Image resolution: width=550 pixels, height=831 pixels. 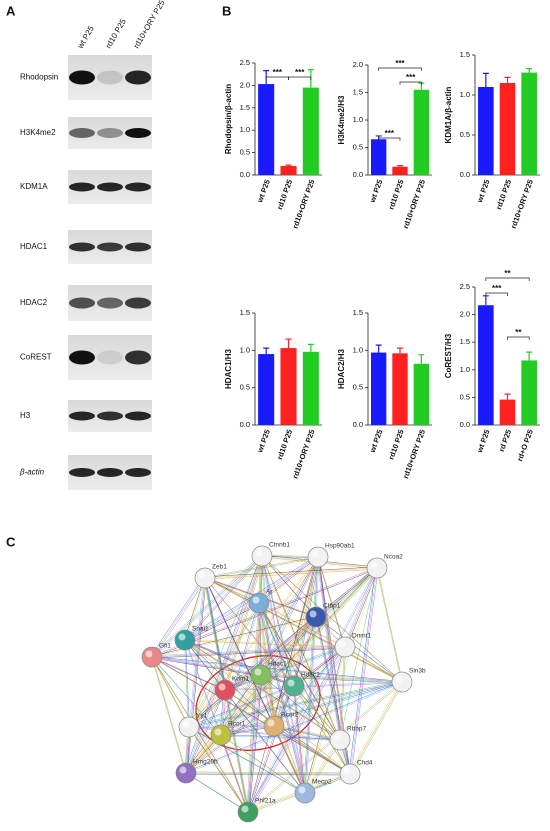 What do you see at coordinates (265, 801) in the screenshot?
I see `node-label: Phf21a` at bounding box center [265, 801].